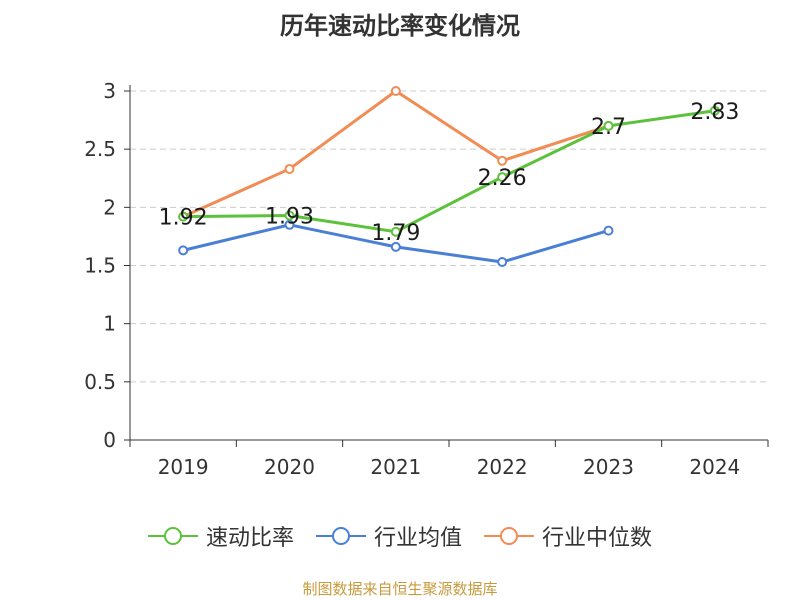 This screenshot has width=800, height=600. What do you see at coordinates (509, 536) in the screenshot?
I see `legend-swatch-industry-median-icon` at bounding box center [509, 536].